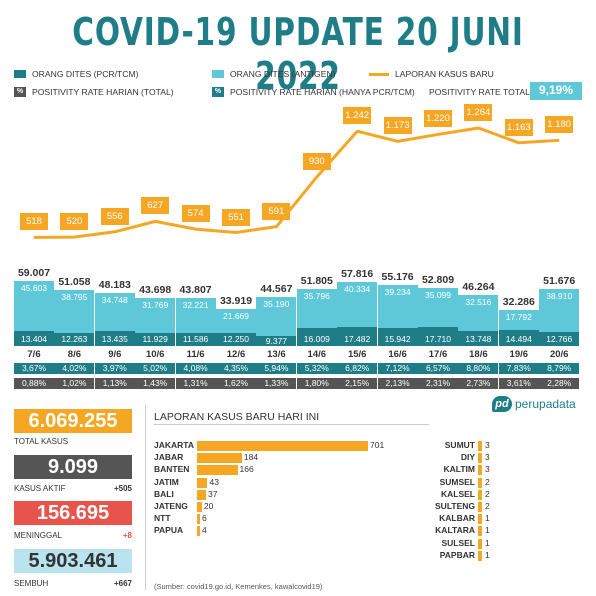  What do you see at coordinates (478, 383) in the screenshot?
I see `pr-total-label: 2,73%` at bounding box center [478, 383].